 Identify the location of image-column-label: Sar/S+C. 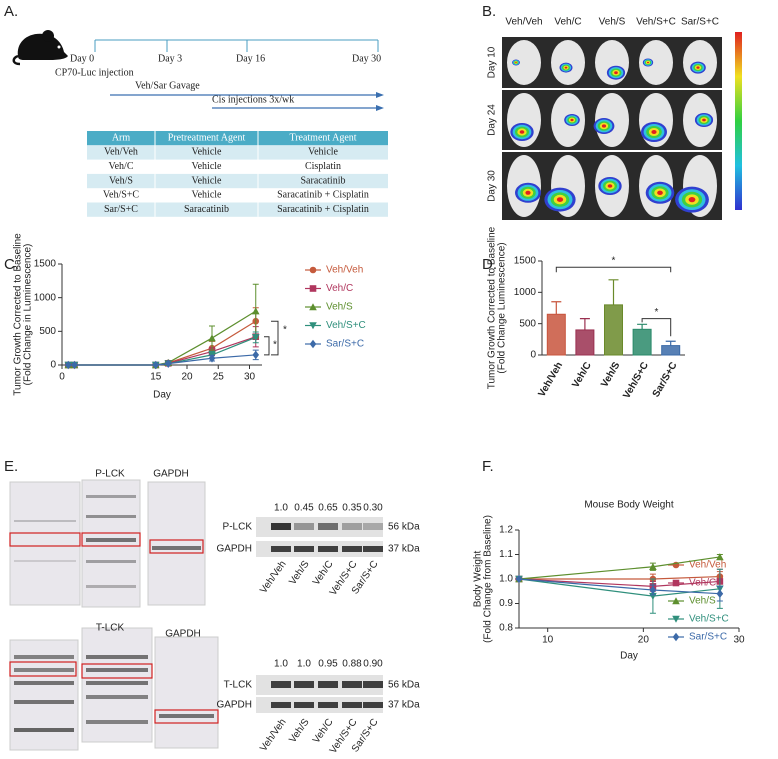
(700, 22).